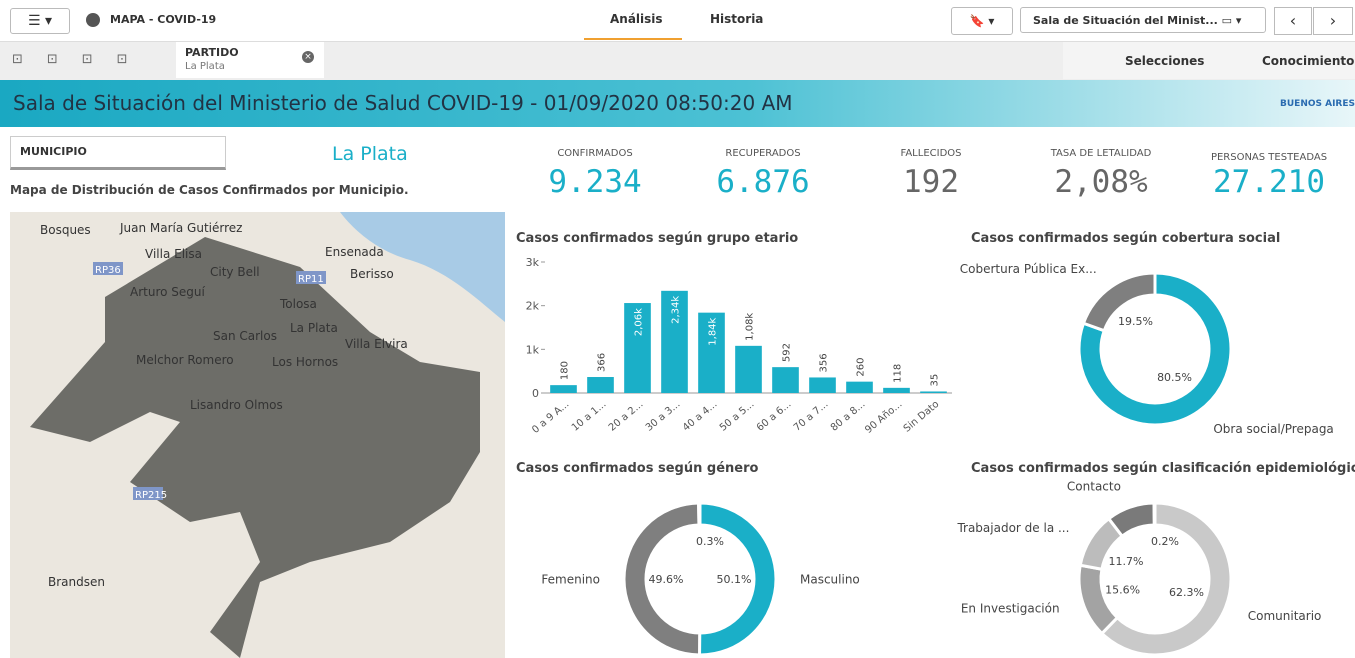  I want to click on place-label: Berisso, so click(372, 274).